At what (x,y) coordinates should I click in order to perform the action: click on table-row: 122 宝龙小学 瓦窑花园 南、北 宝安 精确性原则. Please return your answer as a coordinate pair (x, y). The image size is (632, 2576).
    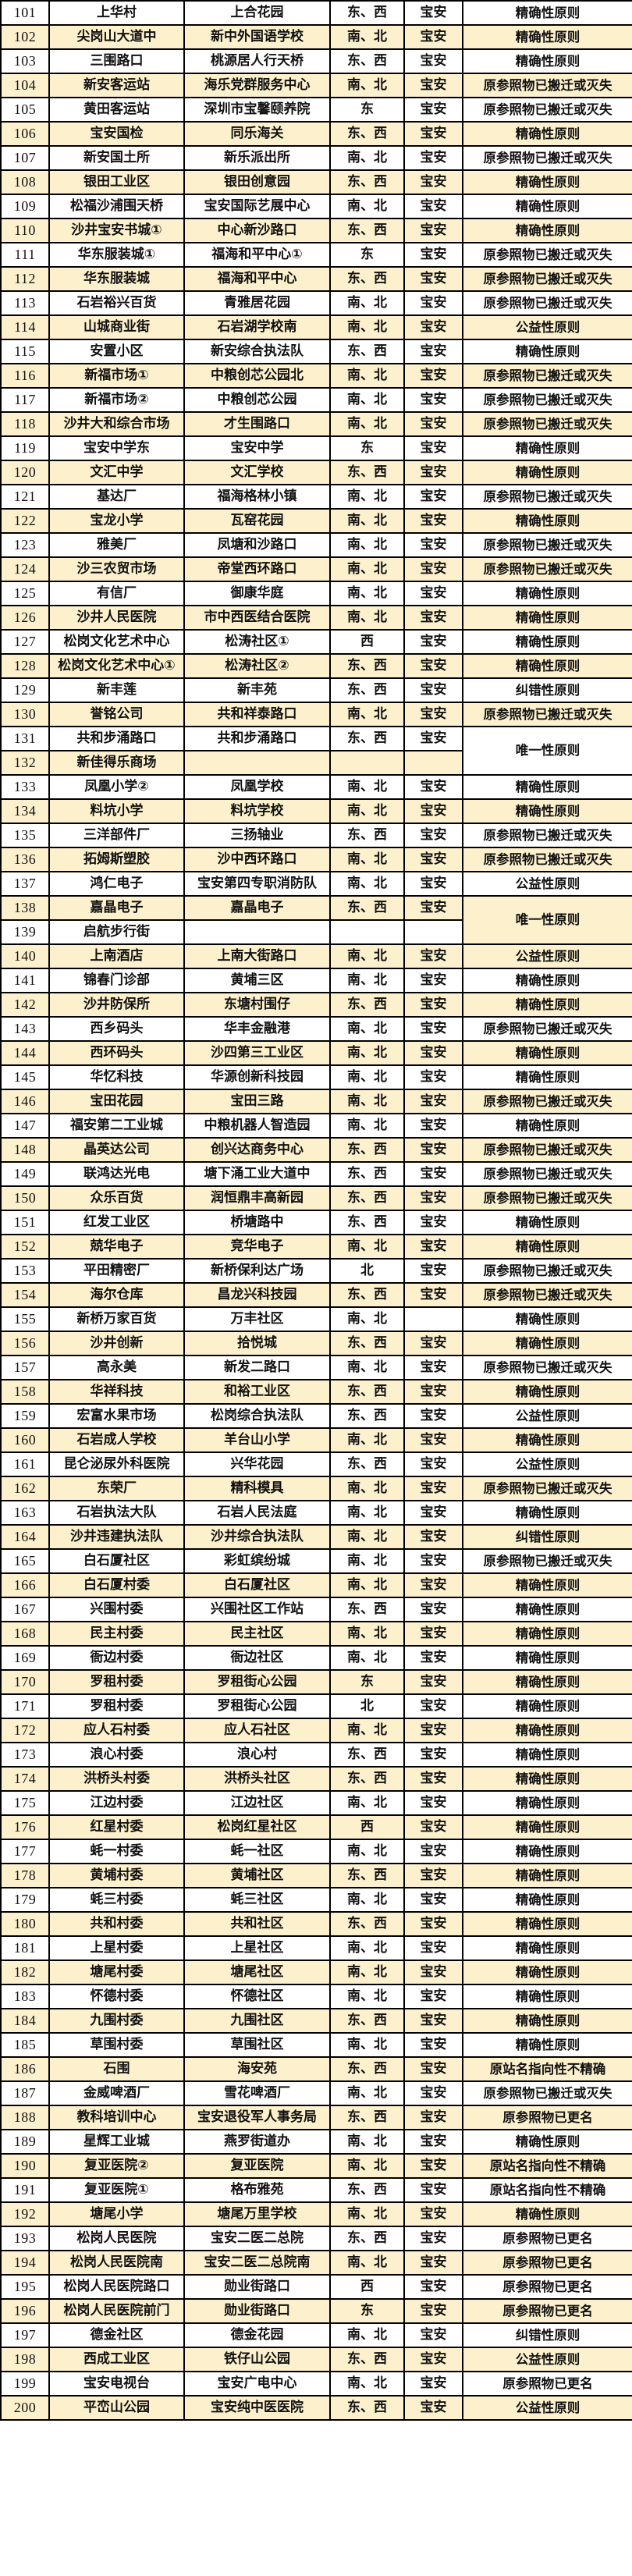
    Looking at the image, I should click on (316, 521).